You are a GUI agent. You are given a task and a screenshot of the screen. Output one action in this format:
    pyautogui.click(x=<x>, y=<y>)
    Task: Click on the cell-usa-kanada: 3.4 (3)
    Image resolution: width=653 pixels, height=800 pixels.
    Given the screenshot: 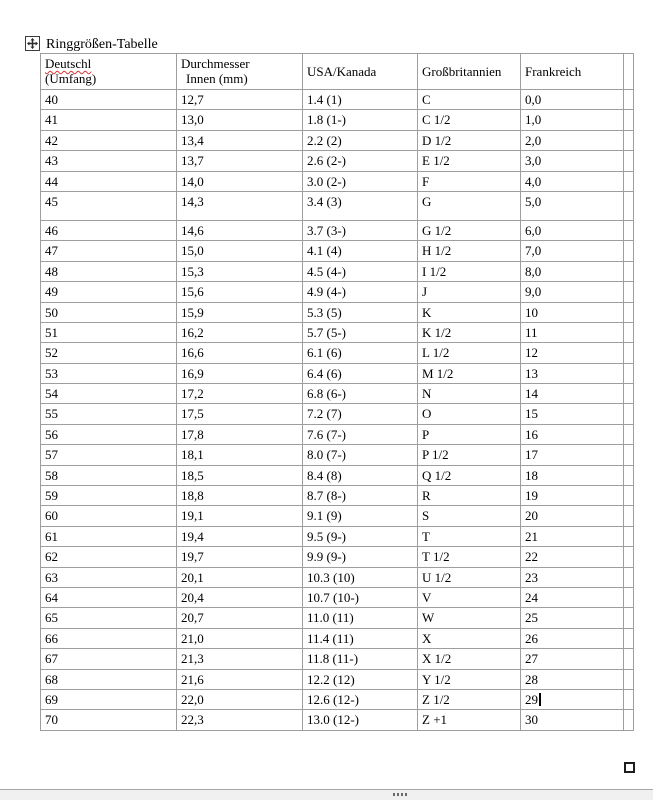 What is the action you would take?
    pyautogui.click(x=360, y=205)
    